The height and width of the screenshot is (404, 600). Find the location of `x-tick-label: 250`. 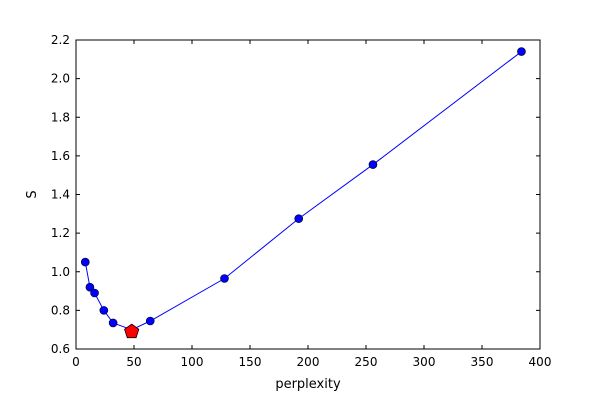

x-tick-label: 250 is located at coordinates (366, 362).